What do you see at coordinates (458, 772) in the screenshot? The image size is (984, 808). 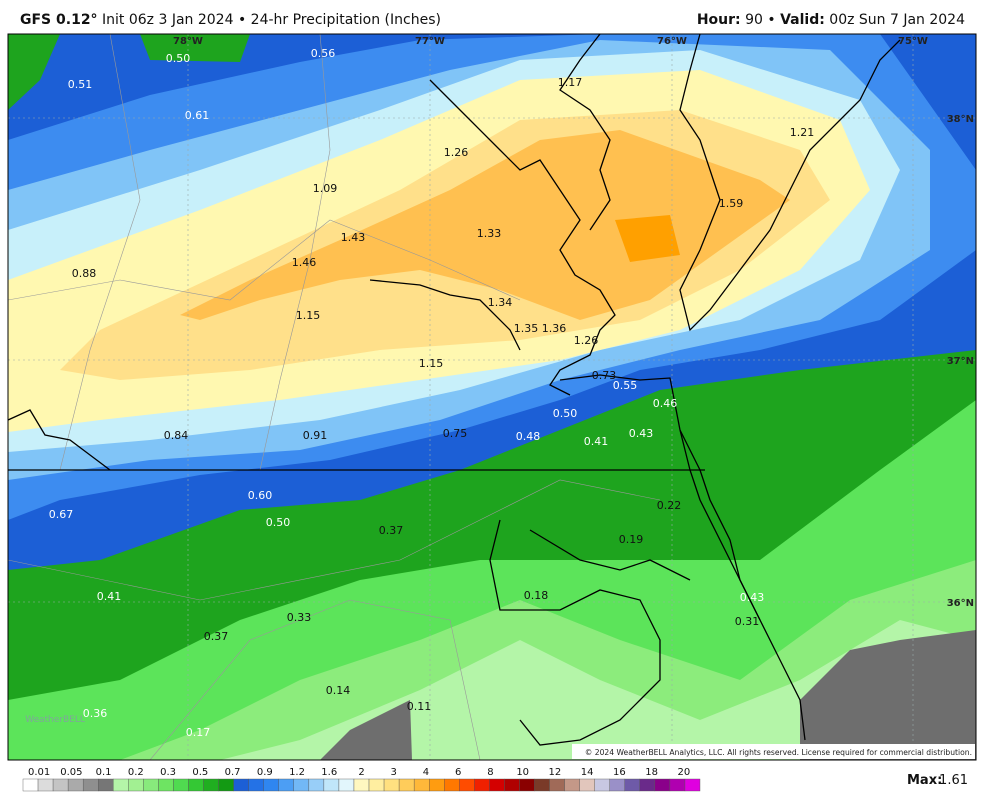 I see `colorbar-tick-label: 6` at bounding box center [458, 772].